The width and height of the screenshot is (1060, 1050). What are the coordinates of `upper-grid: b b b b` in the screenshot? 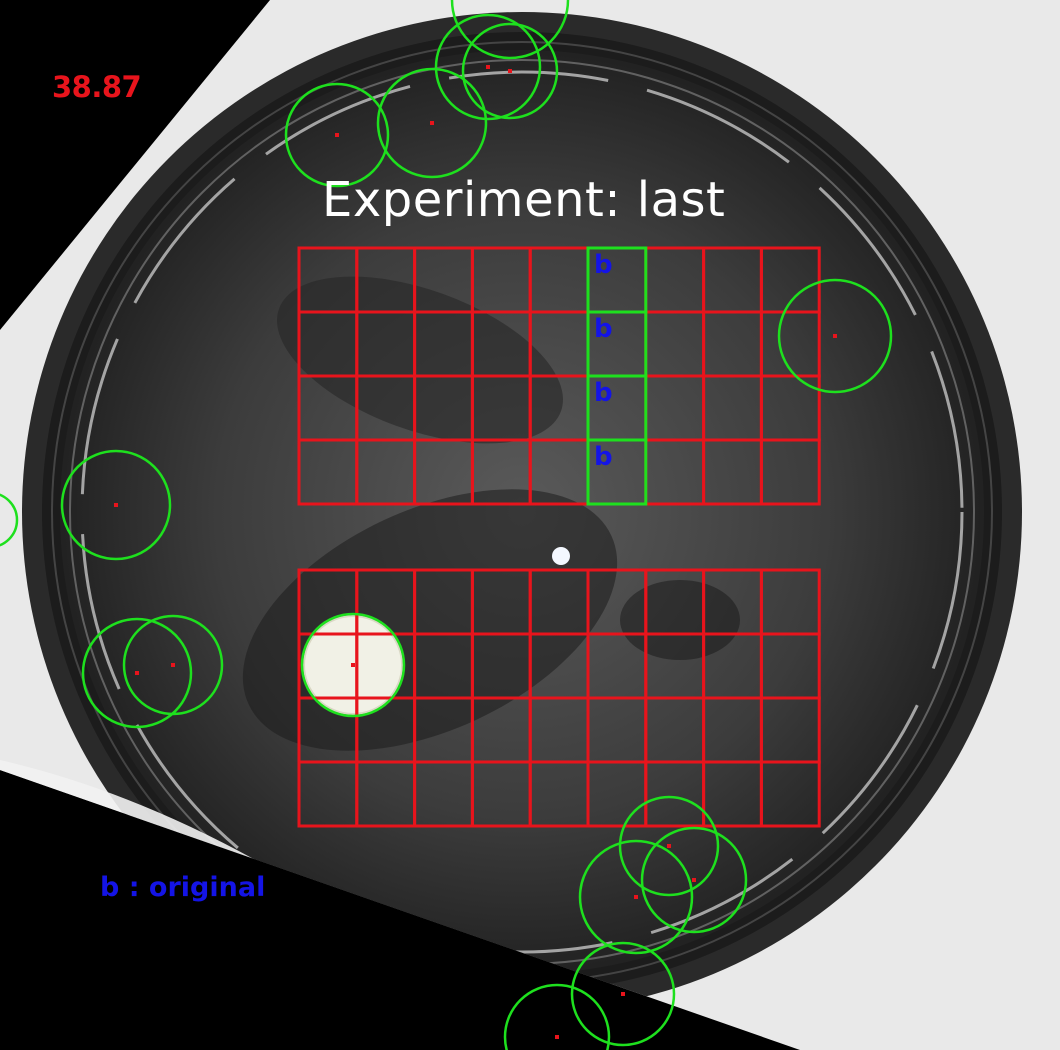 It's located at (559, 376).